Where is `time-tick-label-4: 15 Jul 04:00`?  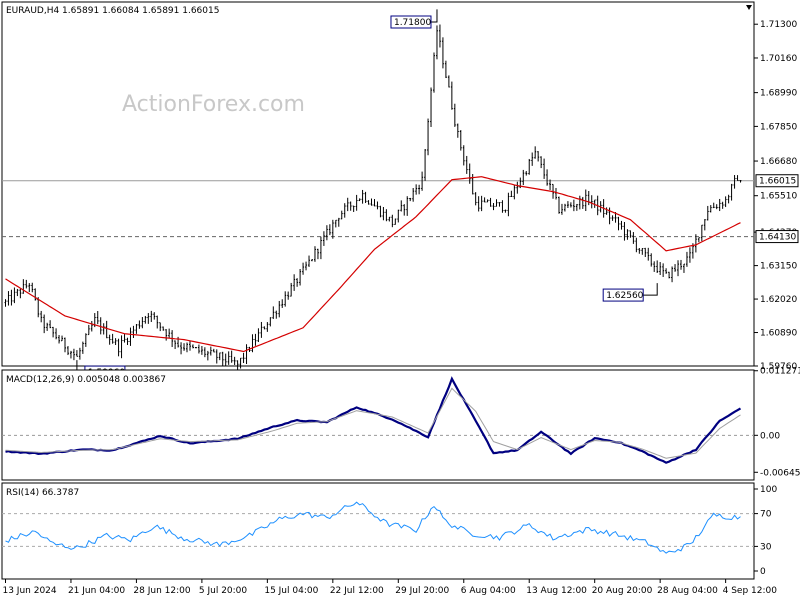
time-tick-label-4: 15 Jul 04:00 is located at coordinates (291, 591).